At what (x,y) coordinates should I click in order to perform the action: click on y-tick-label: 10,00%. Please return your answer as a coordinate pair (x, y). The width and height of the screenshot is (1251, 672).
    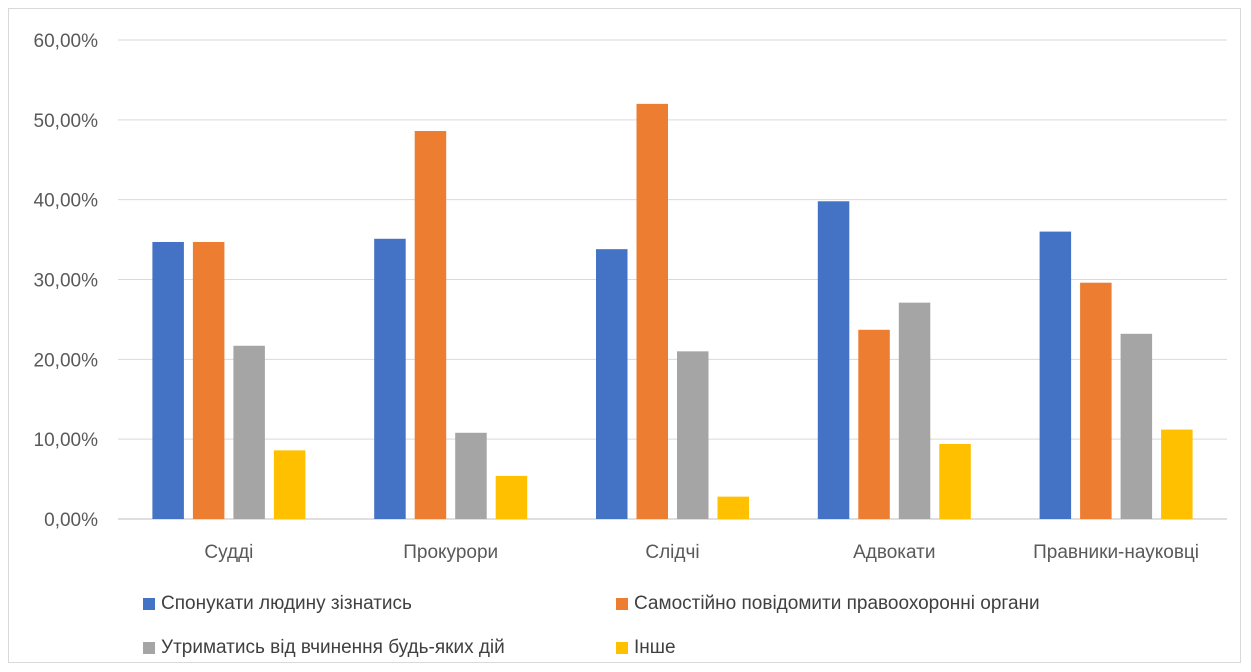
    Looking at the image, I should click on (66, 440).